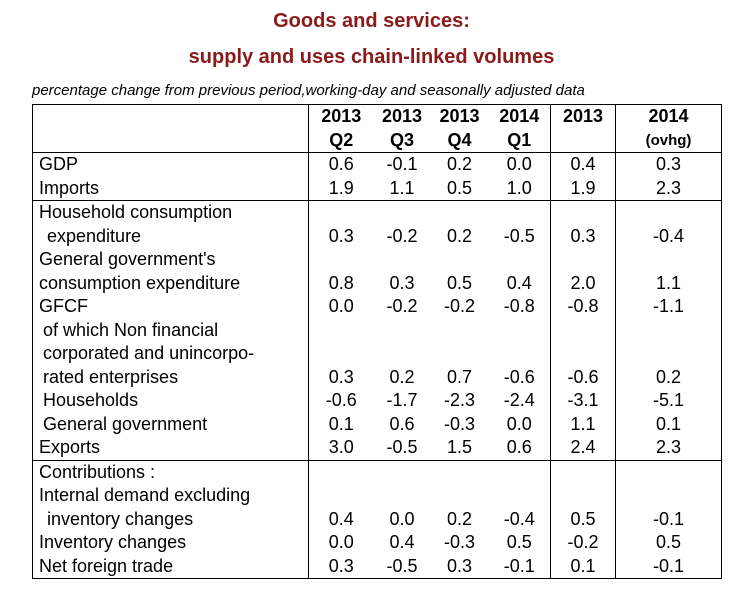  Describe the element at coordinates (170, 164) in the screenshot. I see `row-label-gdp: GDP` at that location.